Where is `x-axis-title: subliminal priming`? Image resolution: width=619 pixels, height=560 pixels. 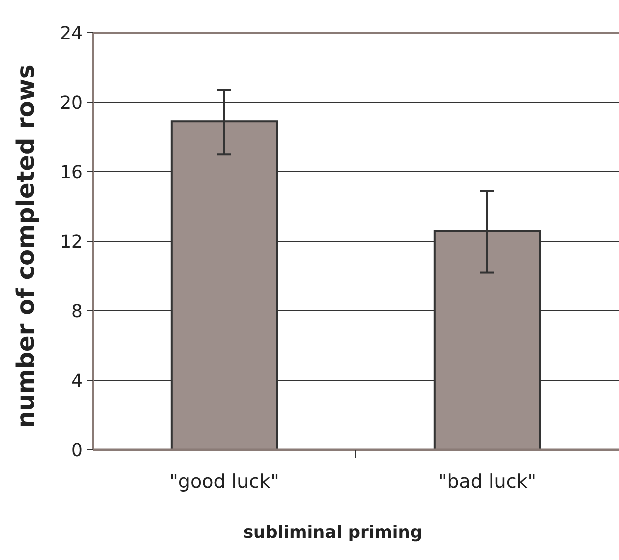 x-axis-title: subliminal priming is located at coordinates (333, 533).